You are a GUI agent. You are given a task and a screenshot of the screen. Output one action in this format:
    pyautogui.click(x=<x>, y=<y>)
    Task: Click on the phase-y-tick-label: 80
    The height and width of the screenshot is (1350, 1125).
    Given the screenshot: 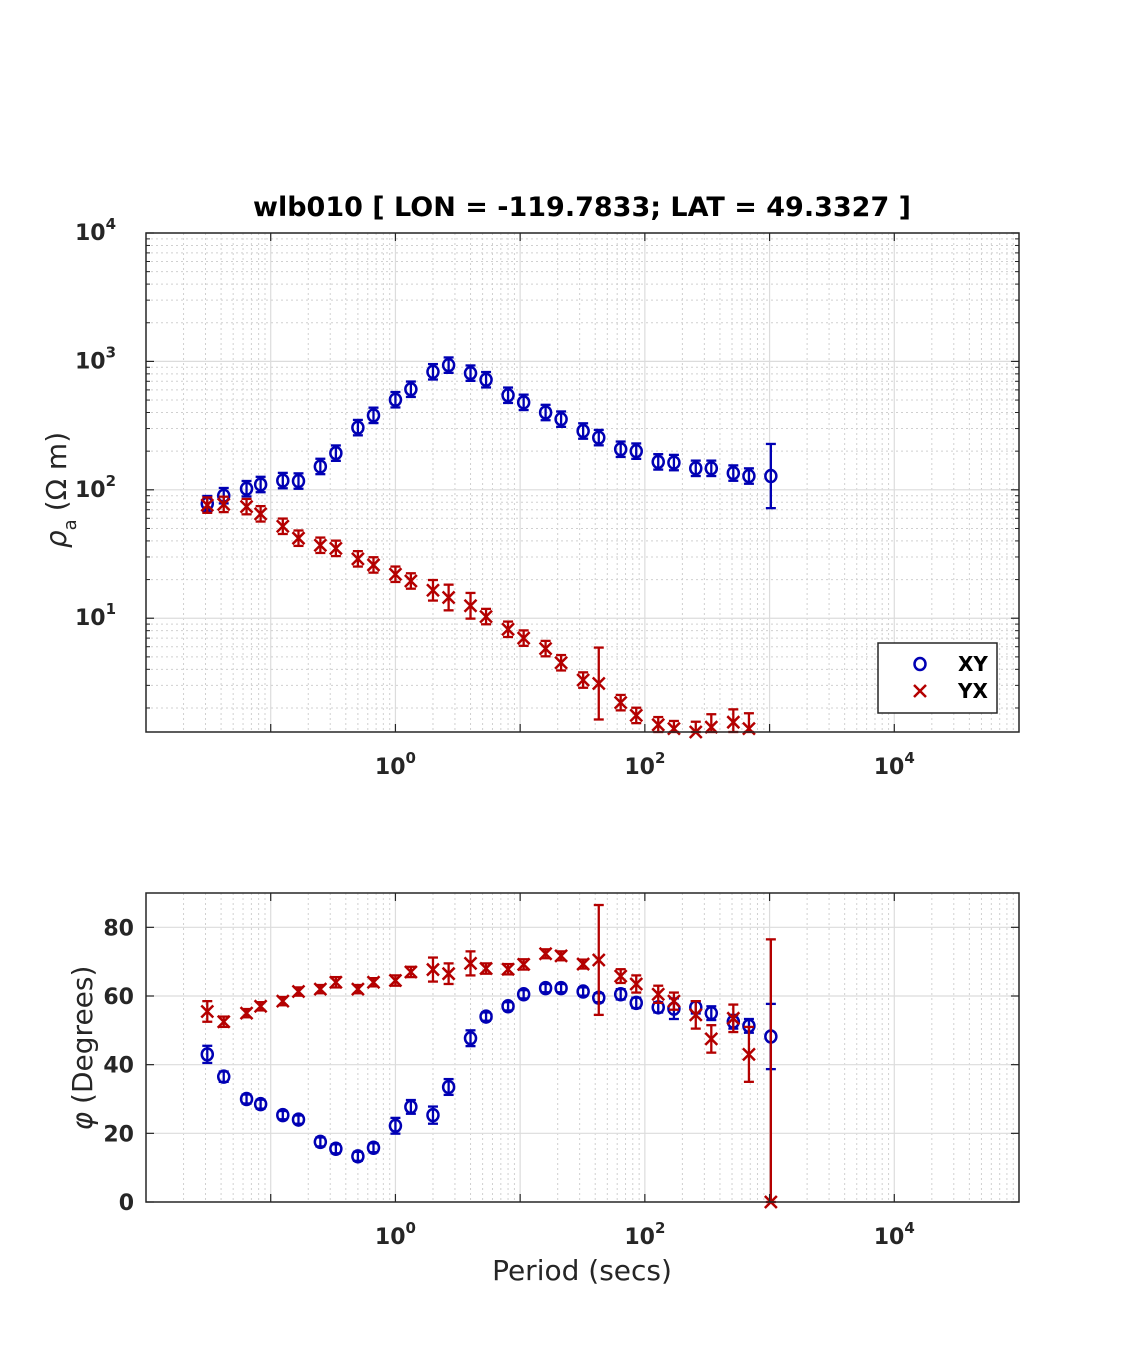 What is the action you would take?
    pyautogui.click(x=118, y=928)
    